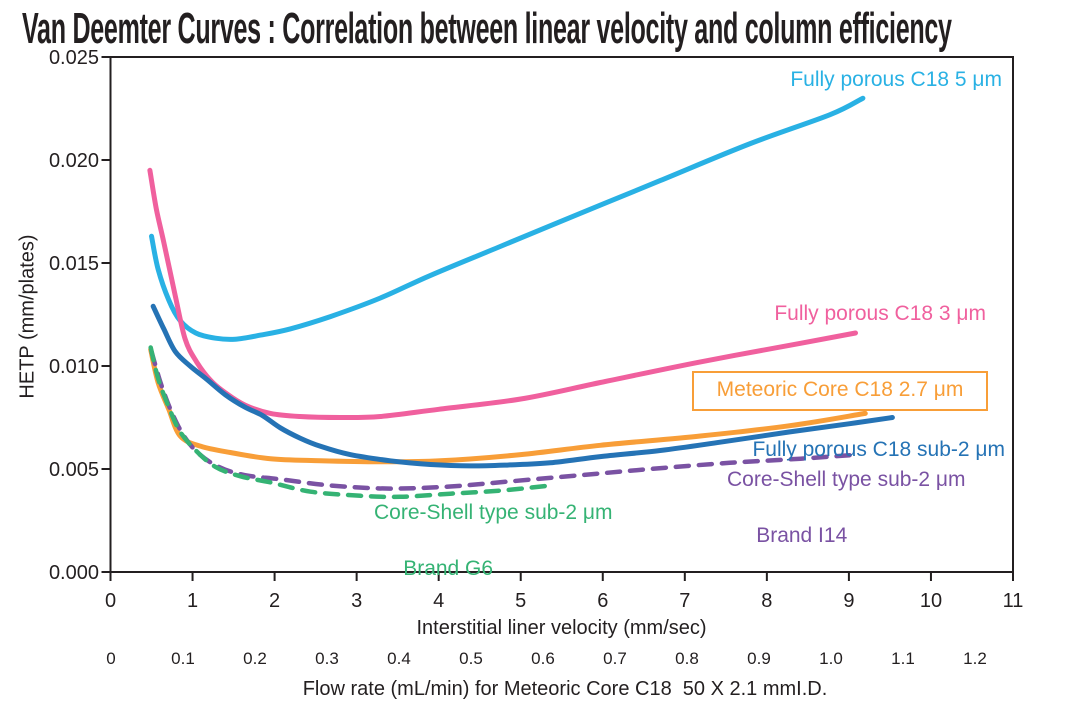 This screenshot has height=715, width=1078. Describe the element at coordinates (687, 658) in the screenshot. I see `flow-tick-label: 0.8` at that location.